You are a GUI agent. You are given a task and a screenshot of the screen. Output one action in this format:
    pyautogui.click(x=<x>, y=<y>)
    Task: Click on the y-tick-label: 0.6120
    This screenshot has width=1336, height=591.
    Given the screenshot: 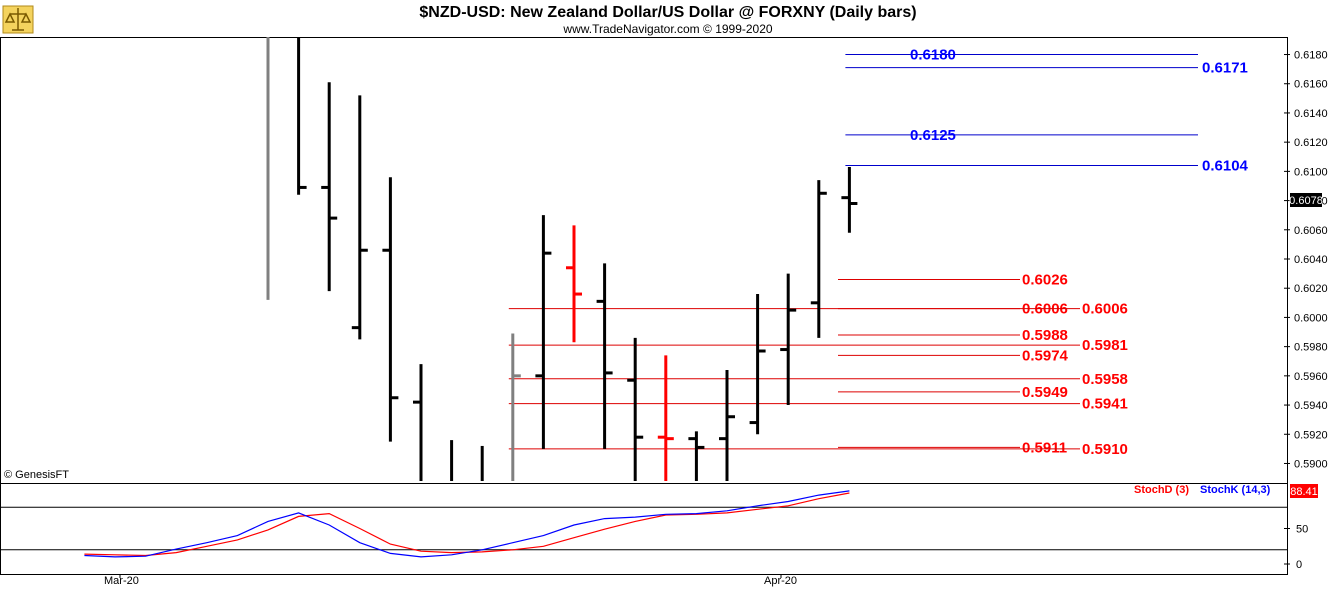 What is the action you would take?
    pyautogui.click(x=1311, y=143)
    